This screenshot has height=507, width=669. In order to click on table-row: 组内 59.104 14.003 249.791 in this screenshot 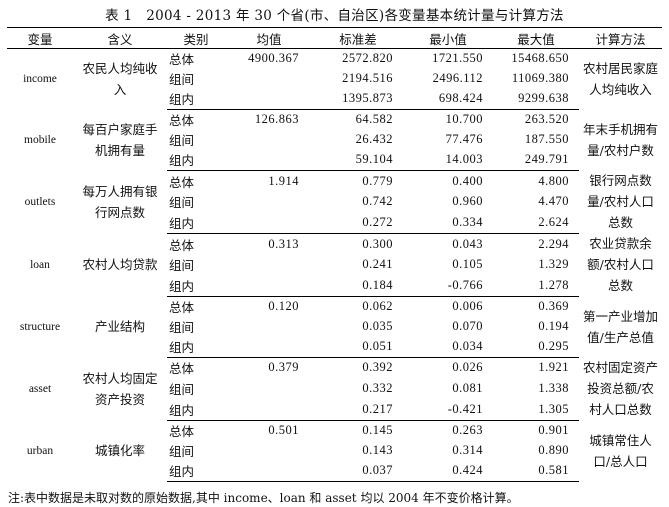, I will do `click(334, 160)`.